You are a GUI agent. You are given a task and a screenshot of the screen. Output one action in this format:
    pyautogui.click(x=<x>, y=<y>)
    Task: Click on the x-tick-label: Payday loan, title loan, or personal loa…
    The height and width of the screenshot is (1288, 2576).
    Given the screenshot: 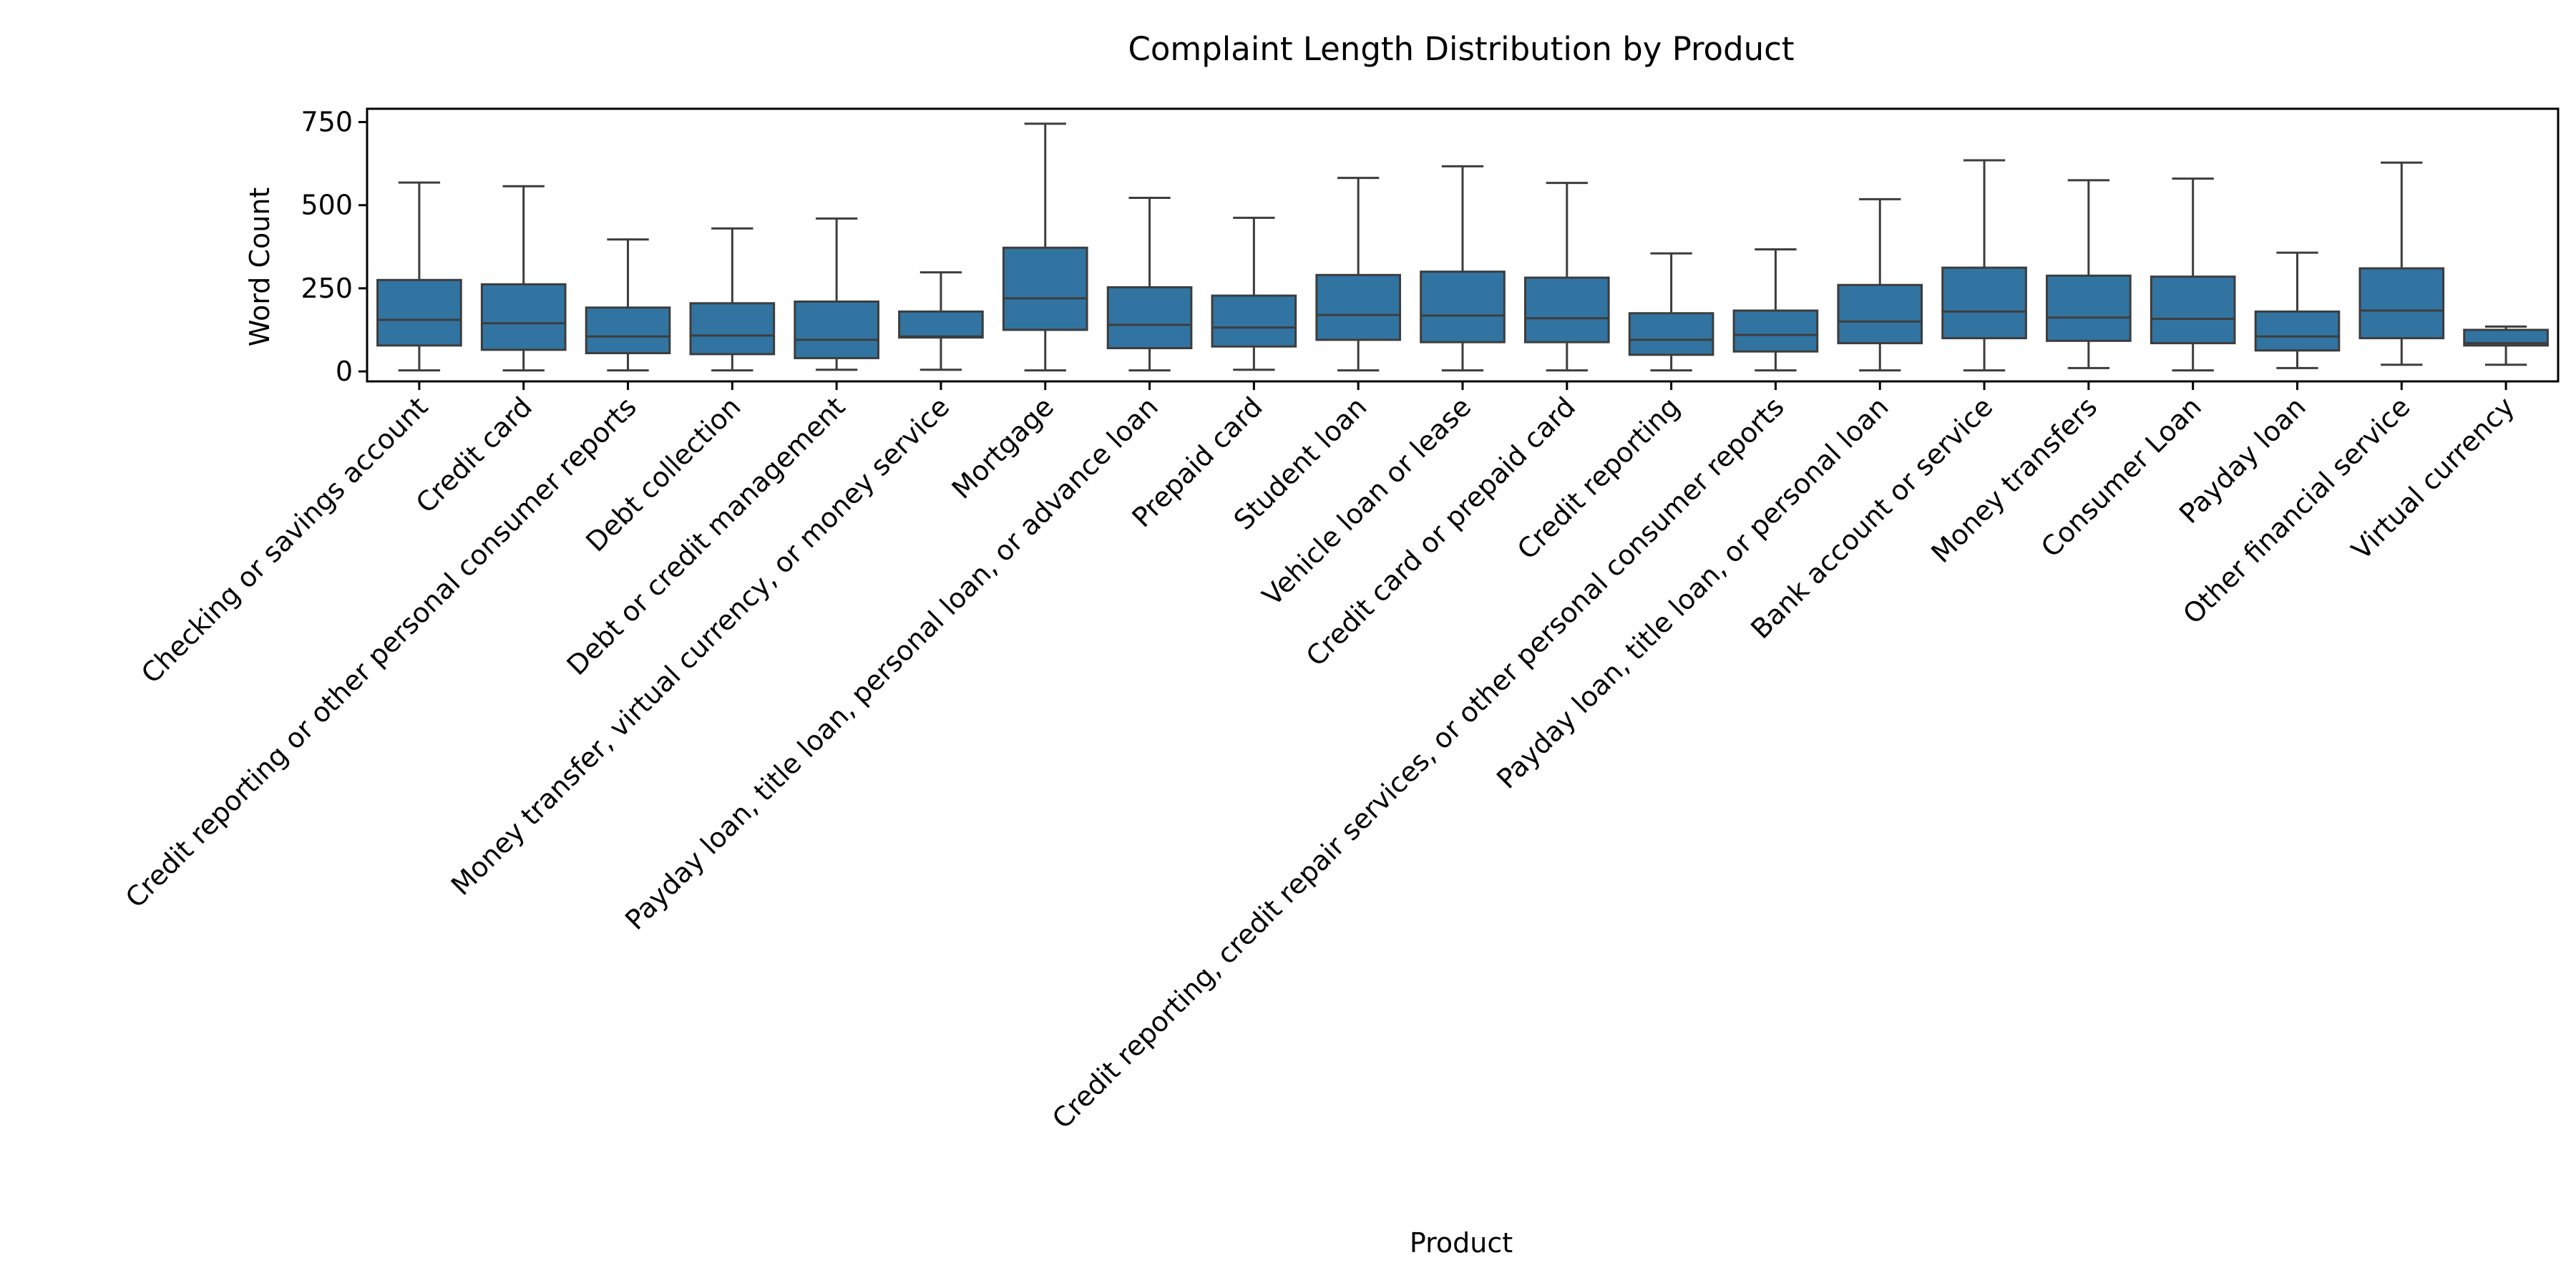 What is the action you would take?
    pyautogui.click(x=1692, y=592)
    